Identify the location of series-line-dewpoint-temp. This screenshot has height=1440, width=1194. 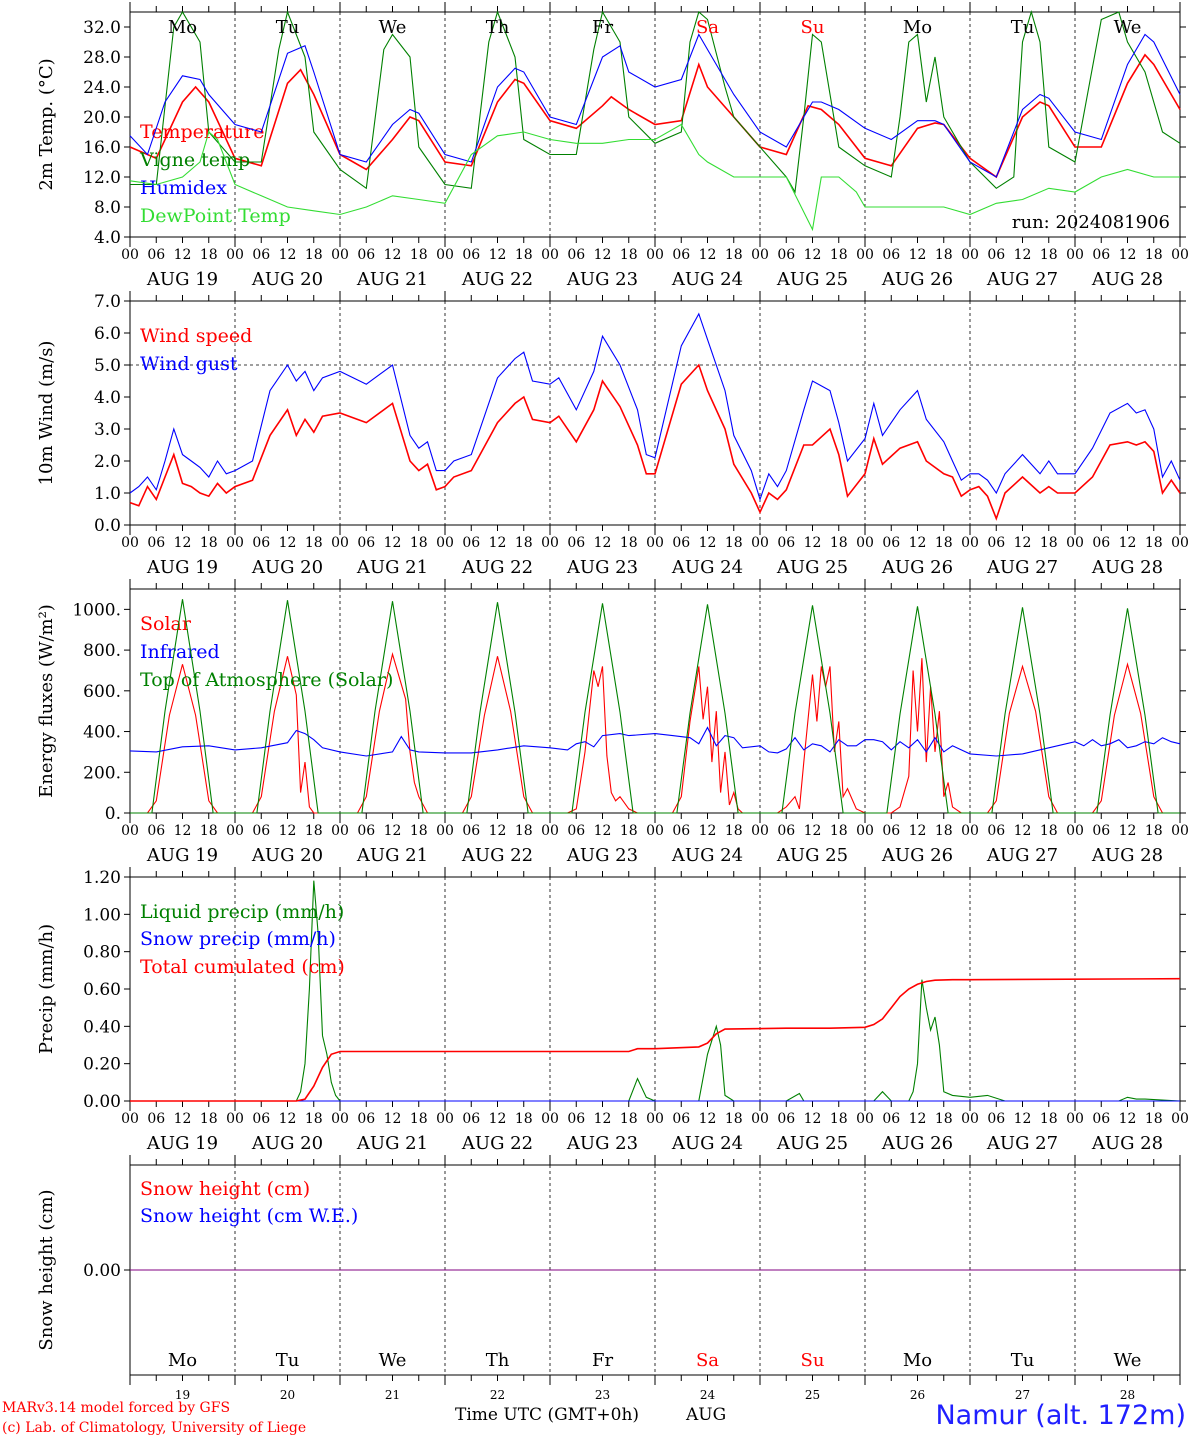
(654, 177).